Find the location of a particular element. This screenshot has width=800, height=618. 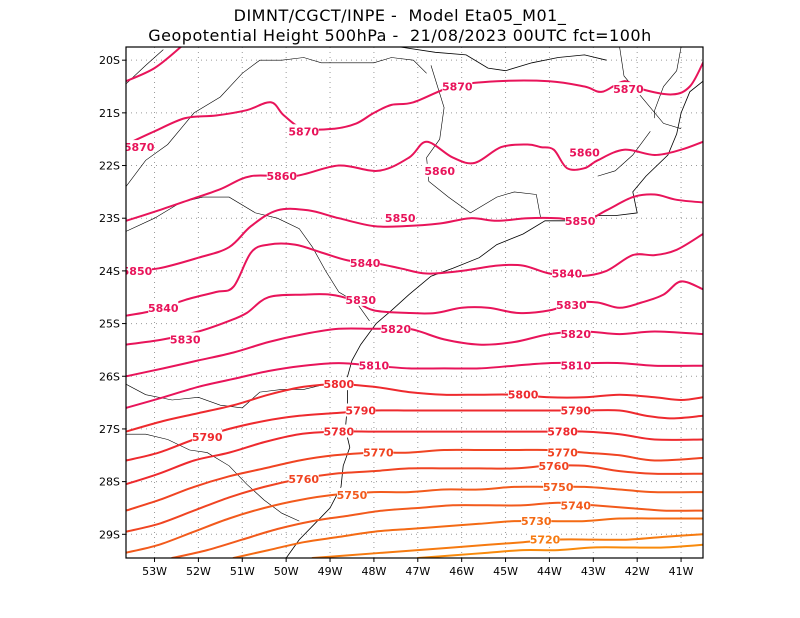

y-tick-label: 27S is located at coordinates (109, 429).